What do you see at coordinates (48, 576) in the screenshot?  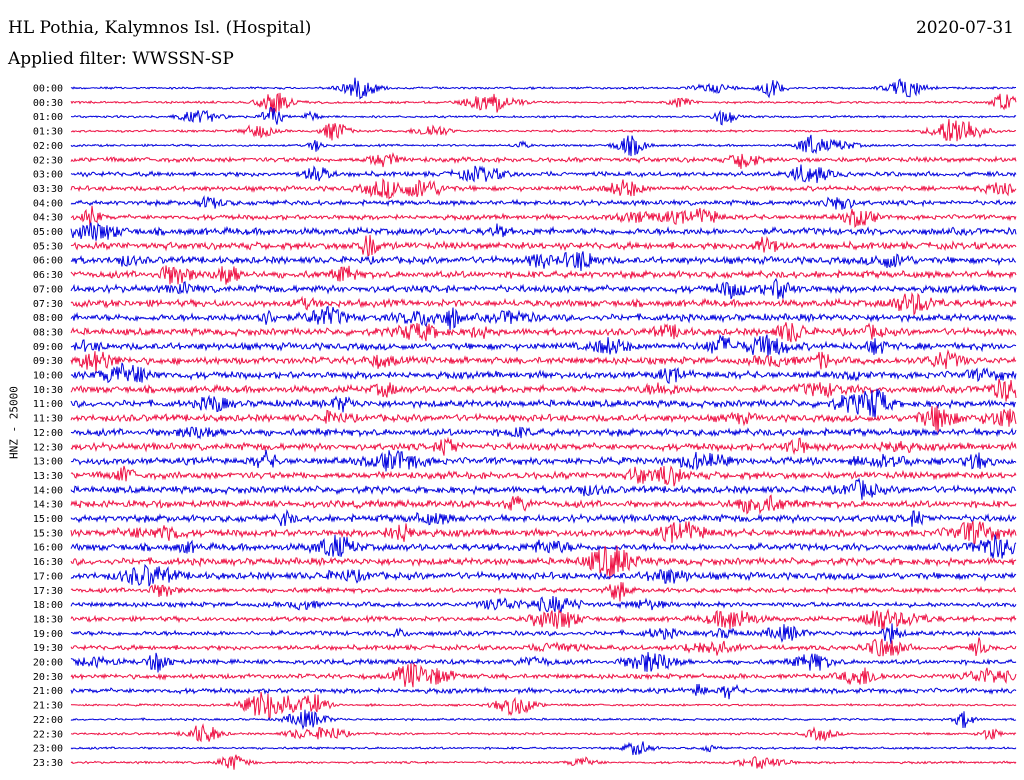 I see `time-tick-label: 17:00` at bounding box center [48, 576].